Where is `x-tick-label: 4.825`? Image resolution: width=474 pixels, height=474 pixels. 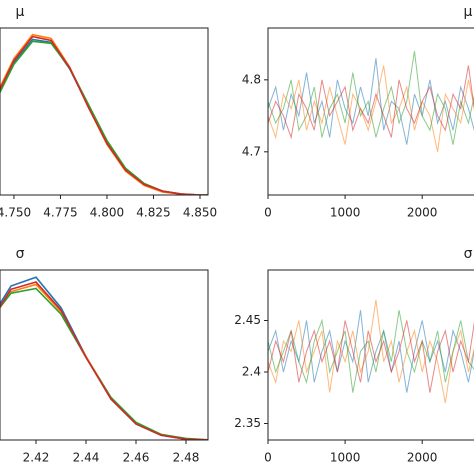 x-tick-label: 4.825 is located at coordinates (153, 213).